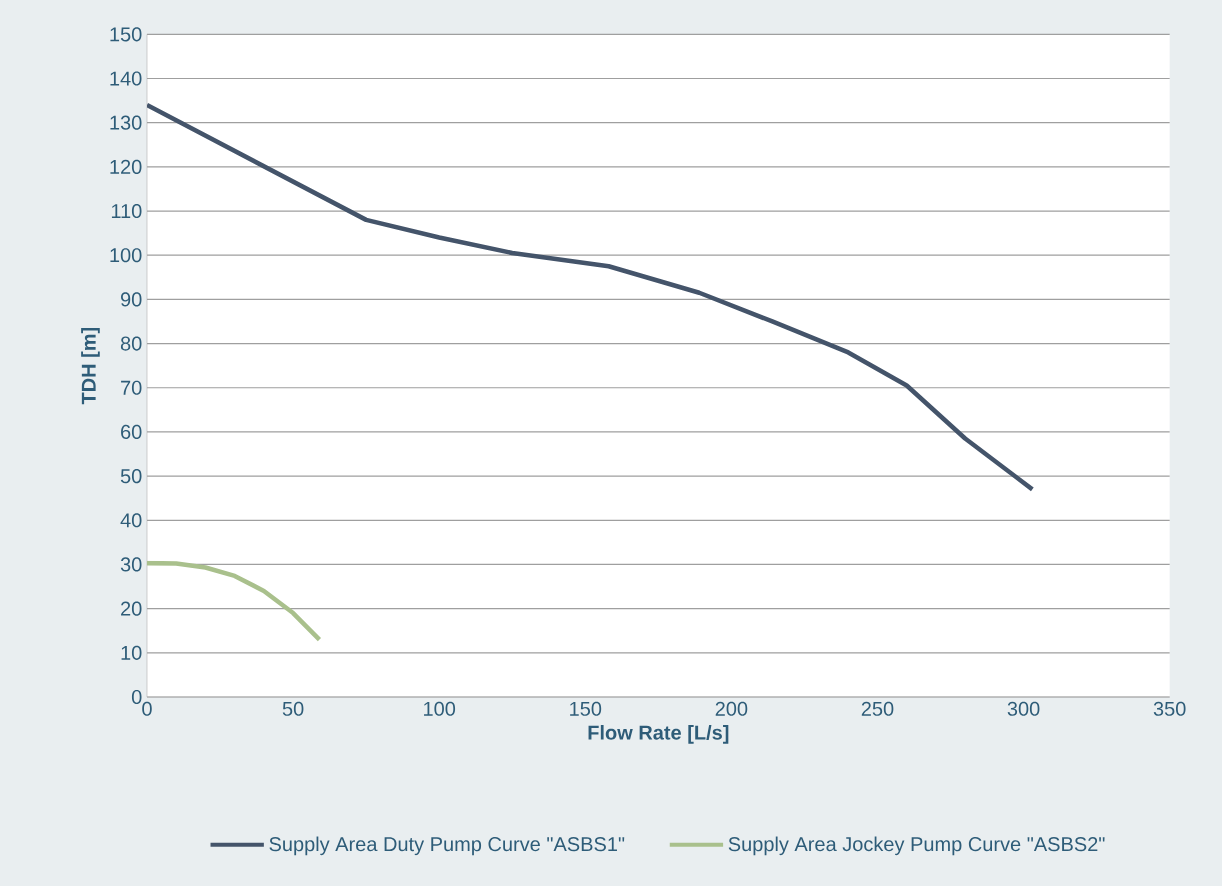 This screenshot has height=886, width=1222. I want to click on y-tick-label: 0, so click(136, 697).